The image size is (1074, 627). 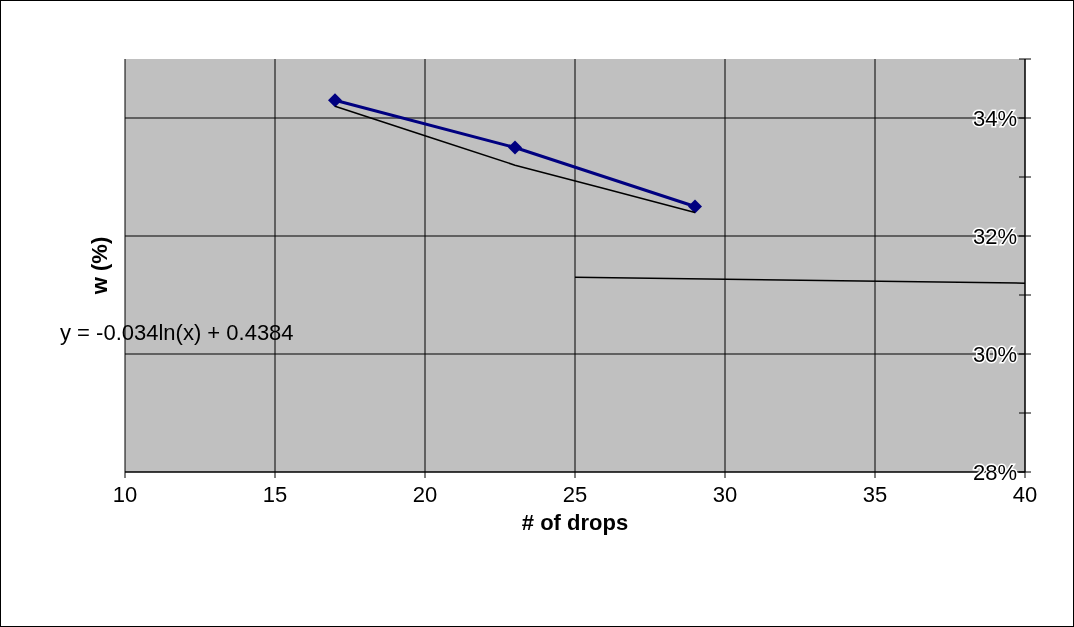 What do you see at coordinates (994, 354) in the screenshot?
I see `y-tick-label: 30%` at bounding box center [994, 354].